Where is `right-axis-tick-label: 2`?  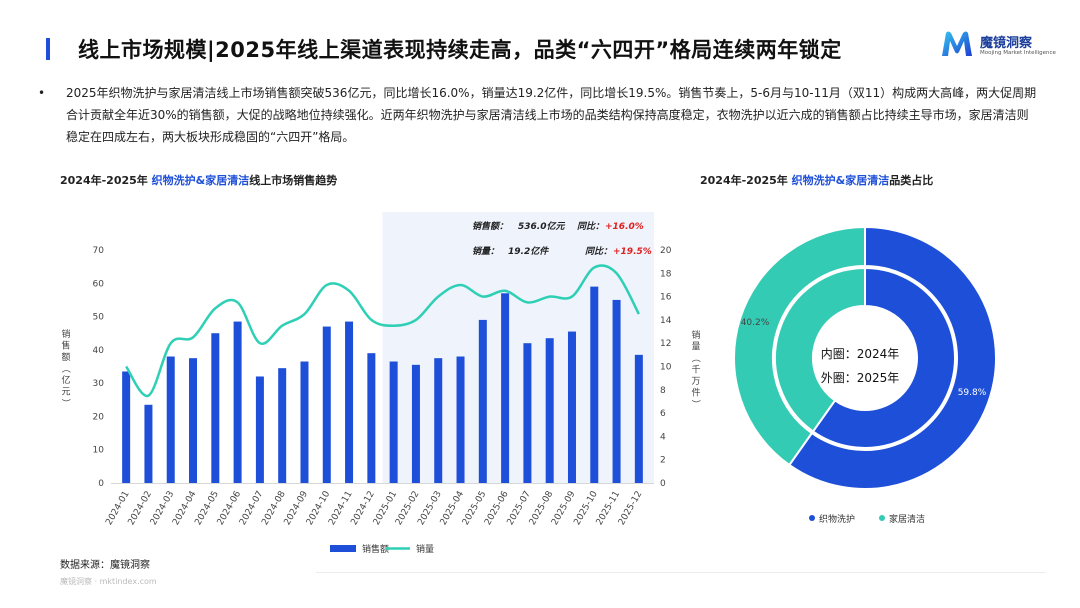 right-axis-tick-label: 2 is located at coordinates (663, 461).